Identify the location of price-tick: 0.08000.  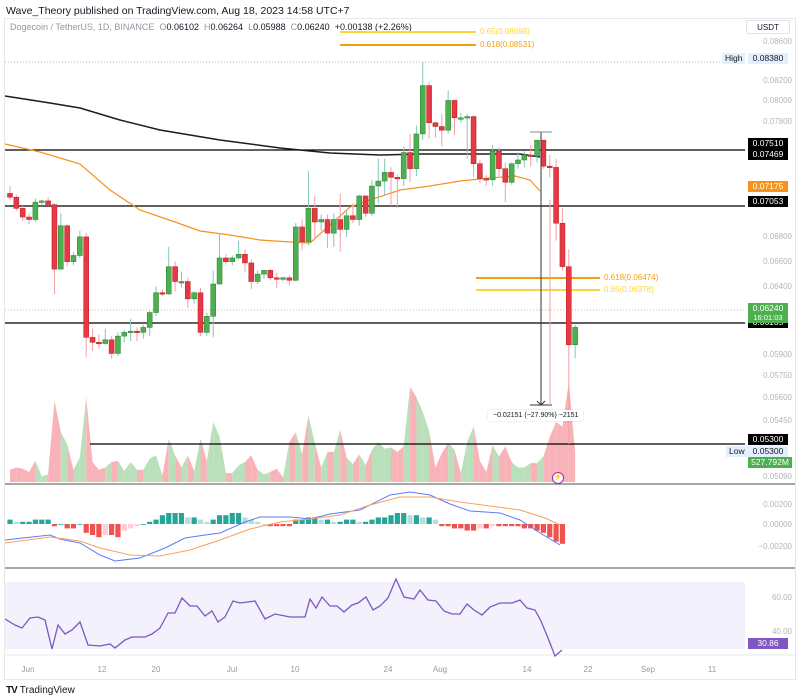
(777, 100).